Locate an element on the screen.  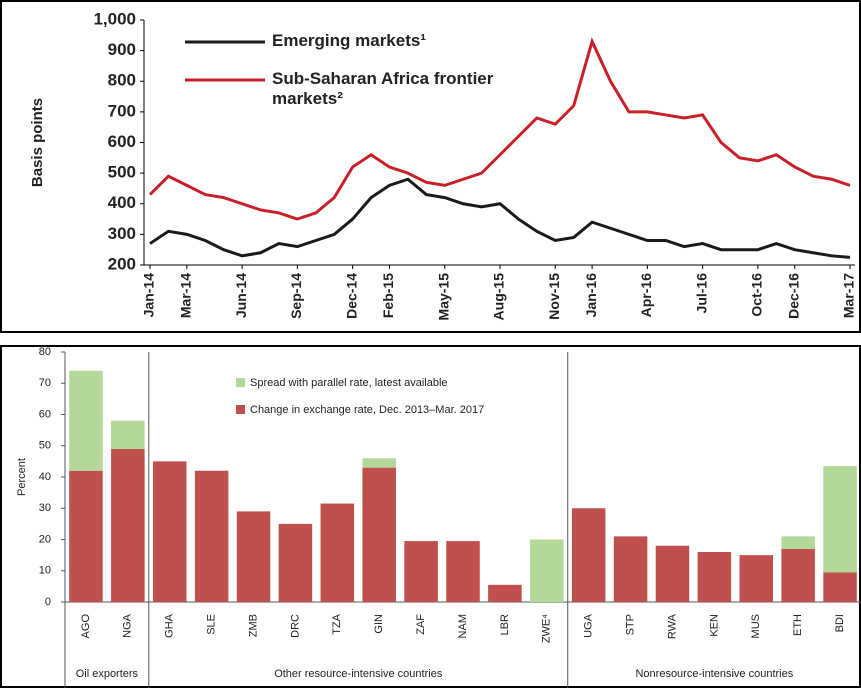
x-tick-label: ZMB is located at coordinates (253, 625).